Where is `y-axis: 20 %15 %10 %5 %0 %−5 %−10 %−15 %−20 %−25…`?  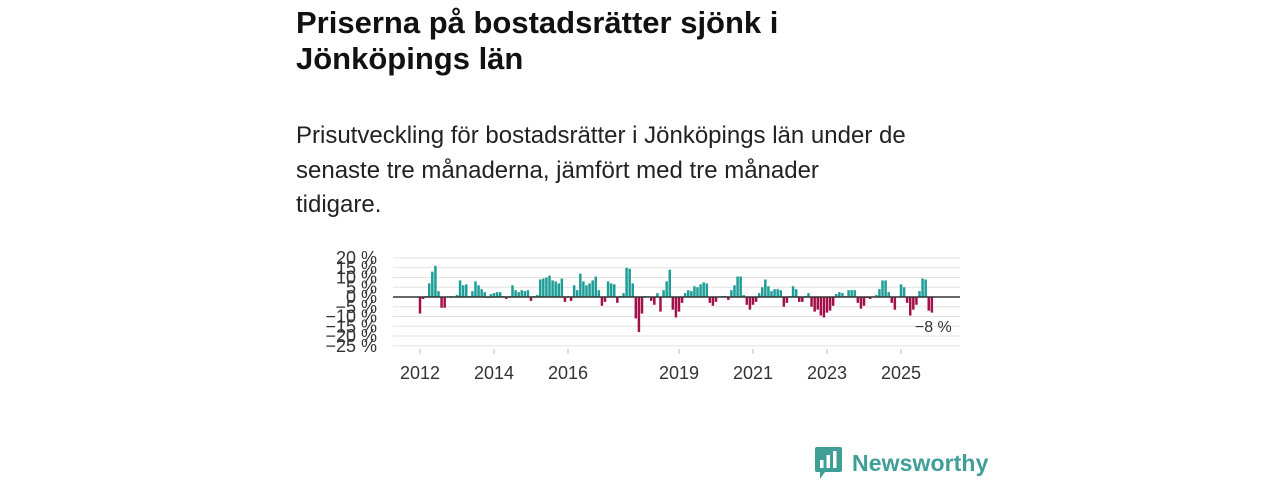
y-axis: 20 %15 %10 %5 %0 %−5 %−10 %−15 %−20 %−25… is located at coordinates (351, 302).